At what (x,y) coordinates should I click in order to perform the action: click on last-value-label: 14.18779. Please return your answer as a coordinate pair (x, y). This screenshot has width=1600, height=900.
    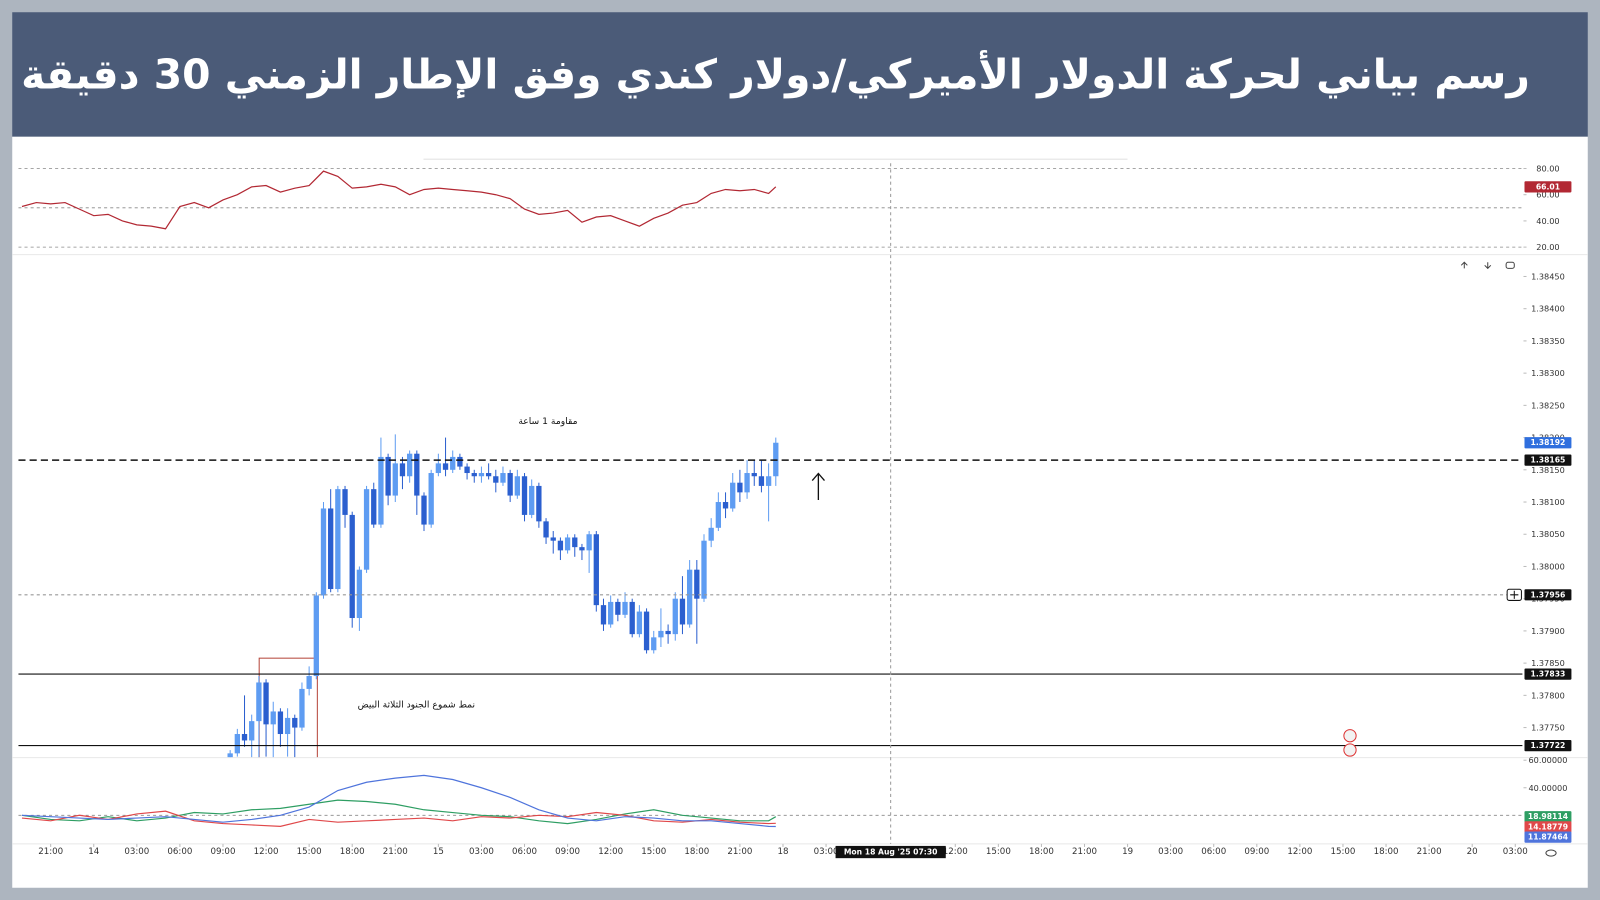
    Looking at the image, I should click on (1548, 826).